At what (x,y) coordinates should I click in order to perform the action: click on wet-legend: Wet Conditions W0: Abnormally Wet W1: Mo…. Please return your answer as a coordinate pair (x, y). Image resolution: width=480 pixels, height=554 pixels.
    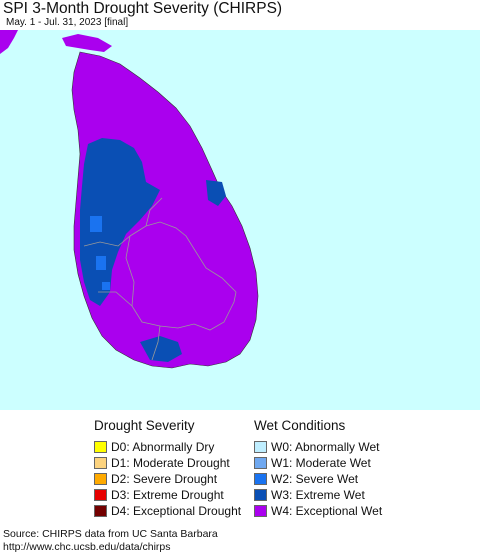
    Looking at the image, I should click on (318, 468).